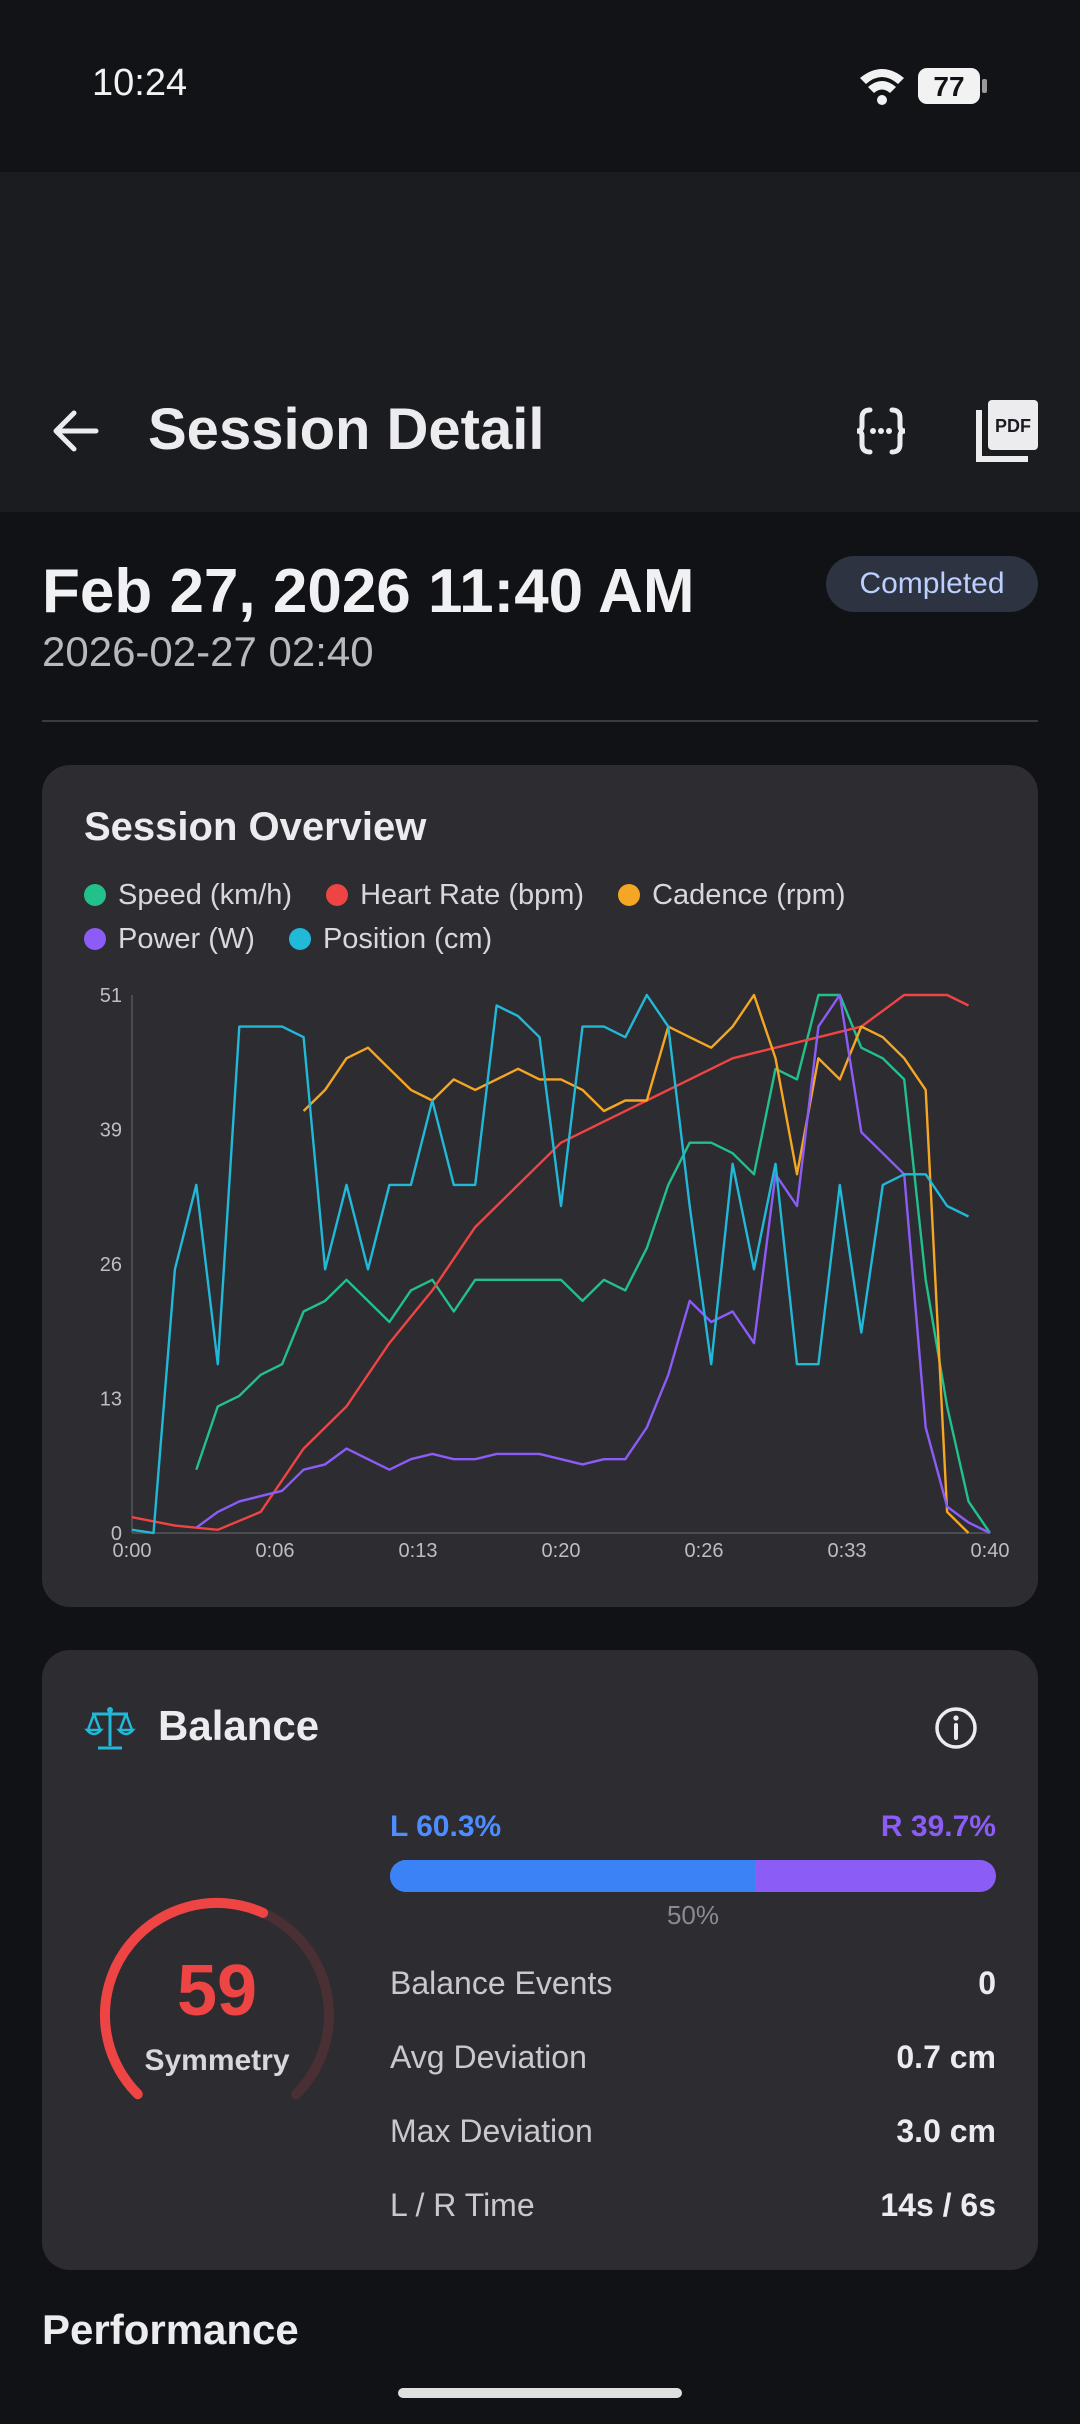 The image size is (1080, 2424). I want to click on x-tick-label: 0:26, so click(704, 1551).